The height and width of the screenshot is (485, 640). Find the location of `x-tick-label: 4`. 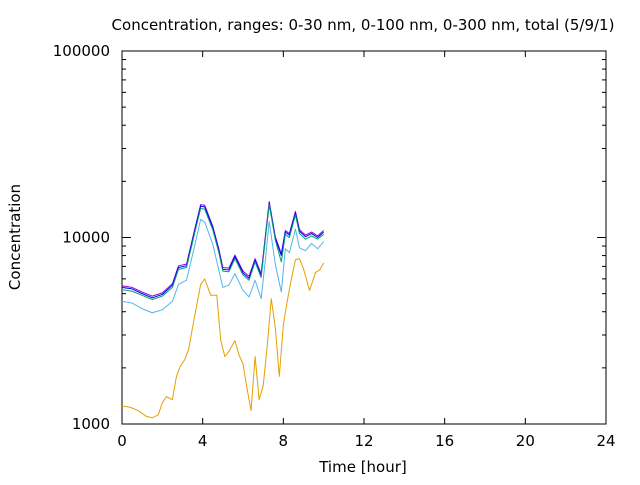

x-tick-label: 4 is located at coordinates (203, 441).